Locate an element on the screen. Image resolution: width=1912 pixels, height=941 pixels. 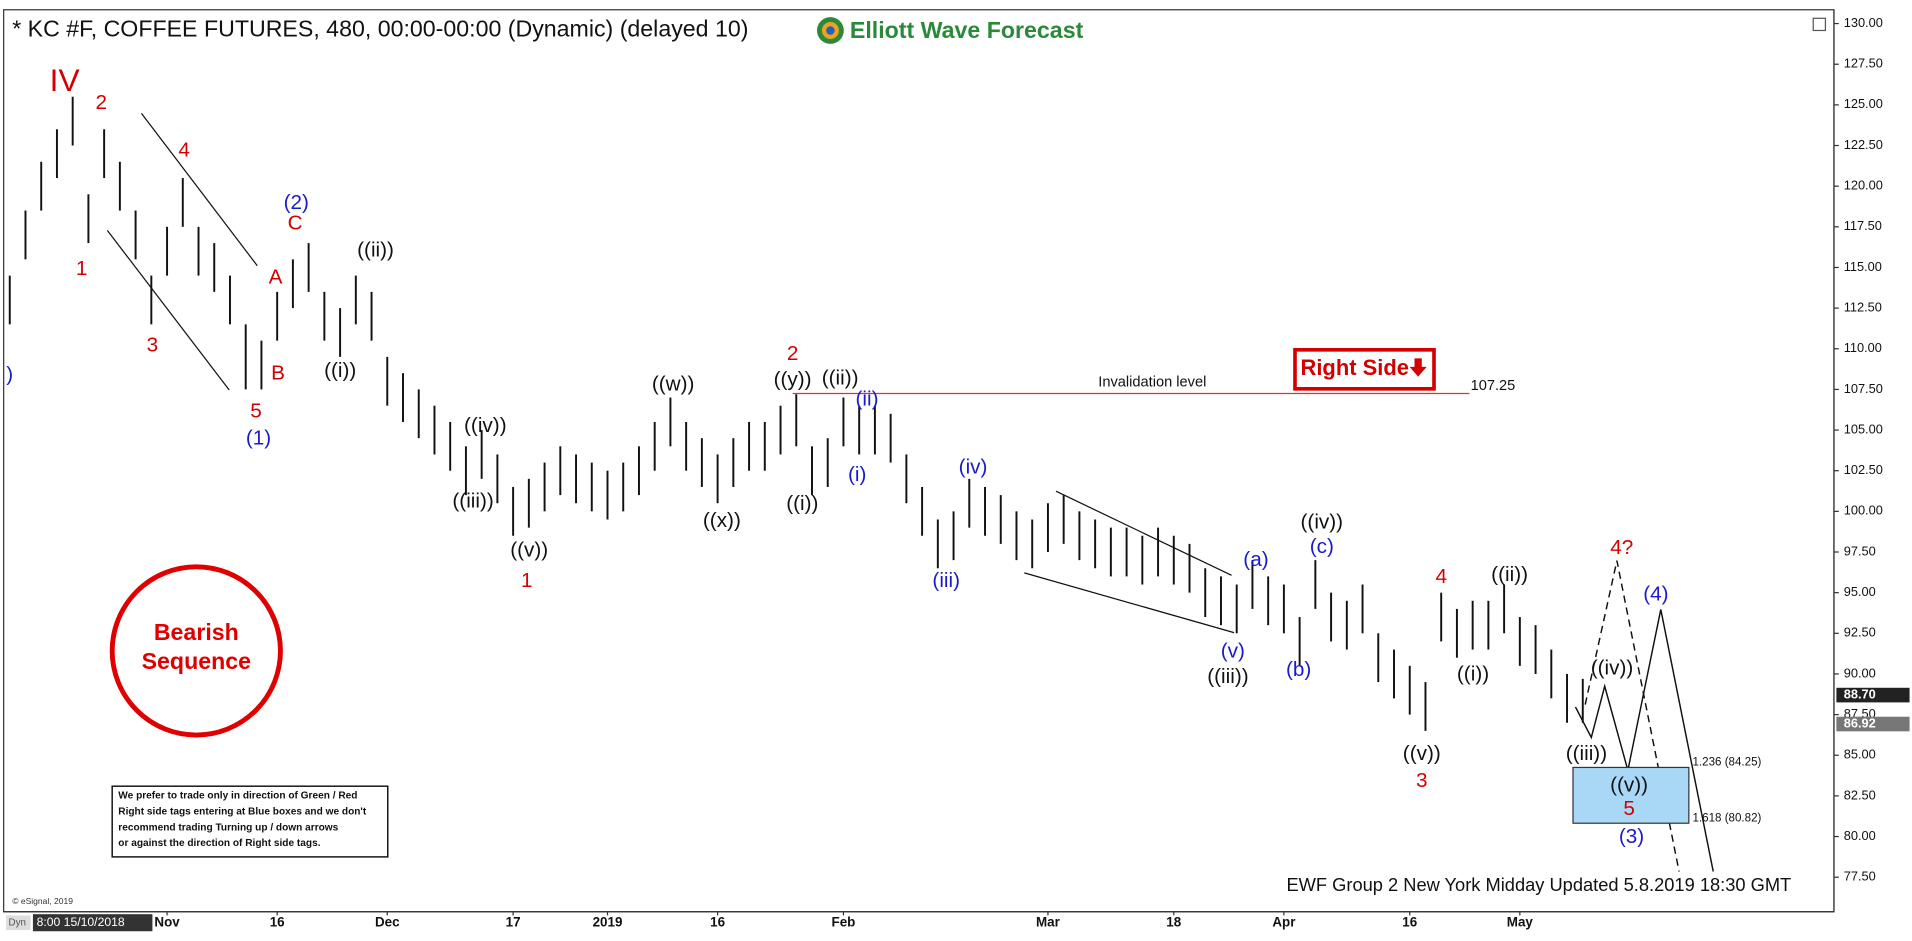
wave-label: ((i)) is located at coordinates (802, 503).